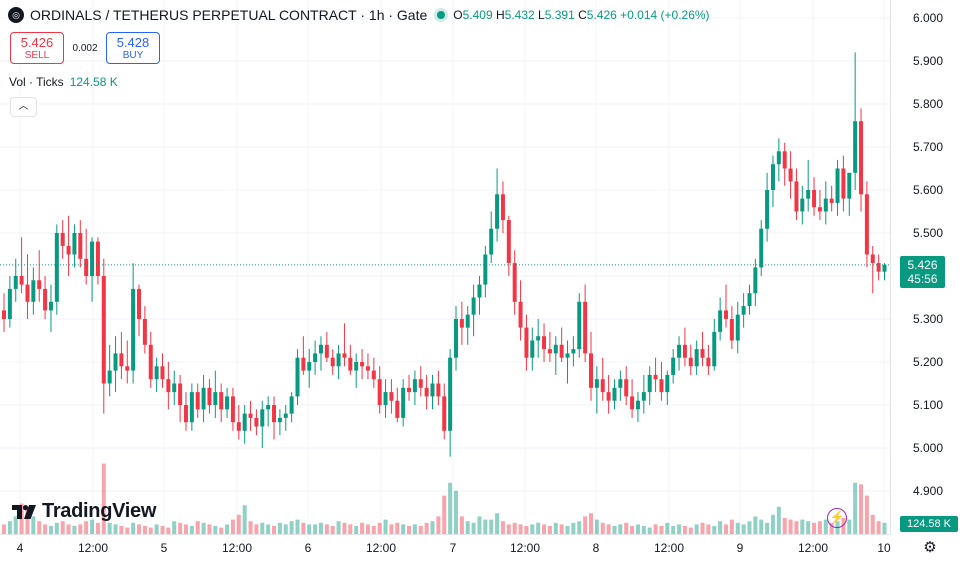  I want to click on price-tick-label: 5.900, so click(927, 61).